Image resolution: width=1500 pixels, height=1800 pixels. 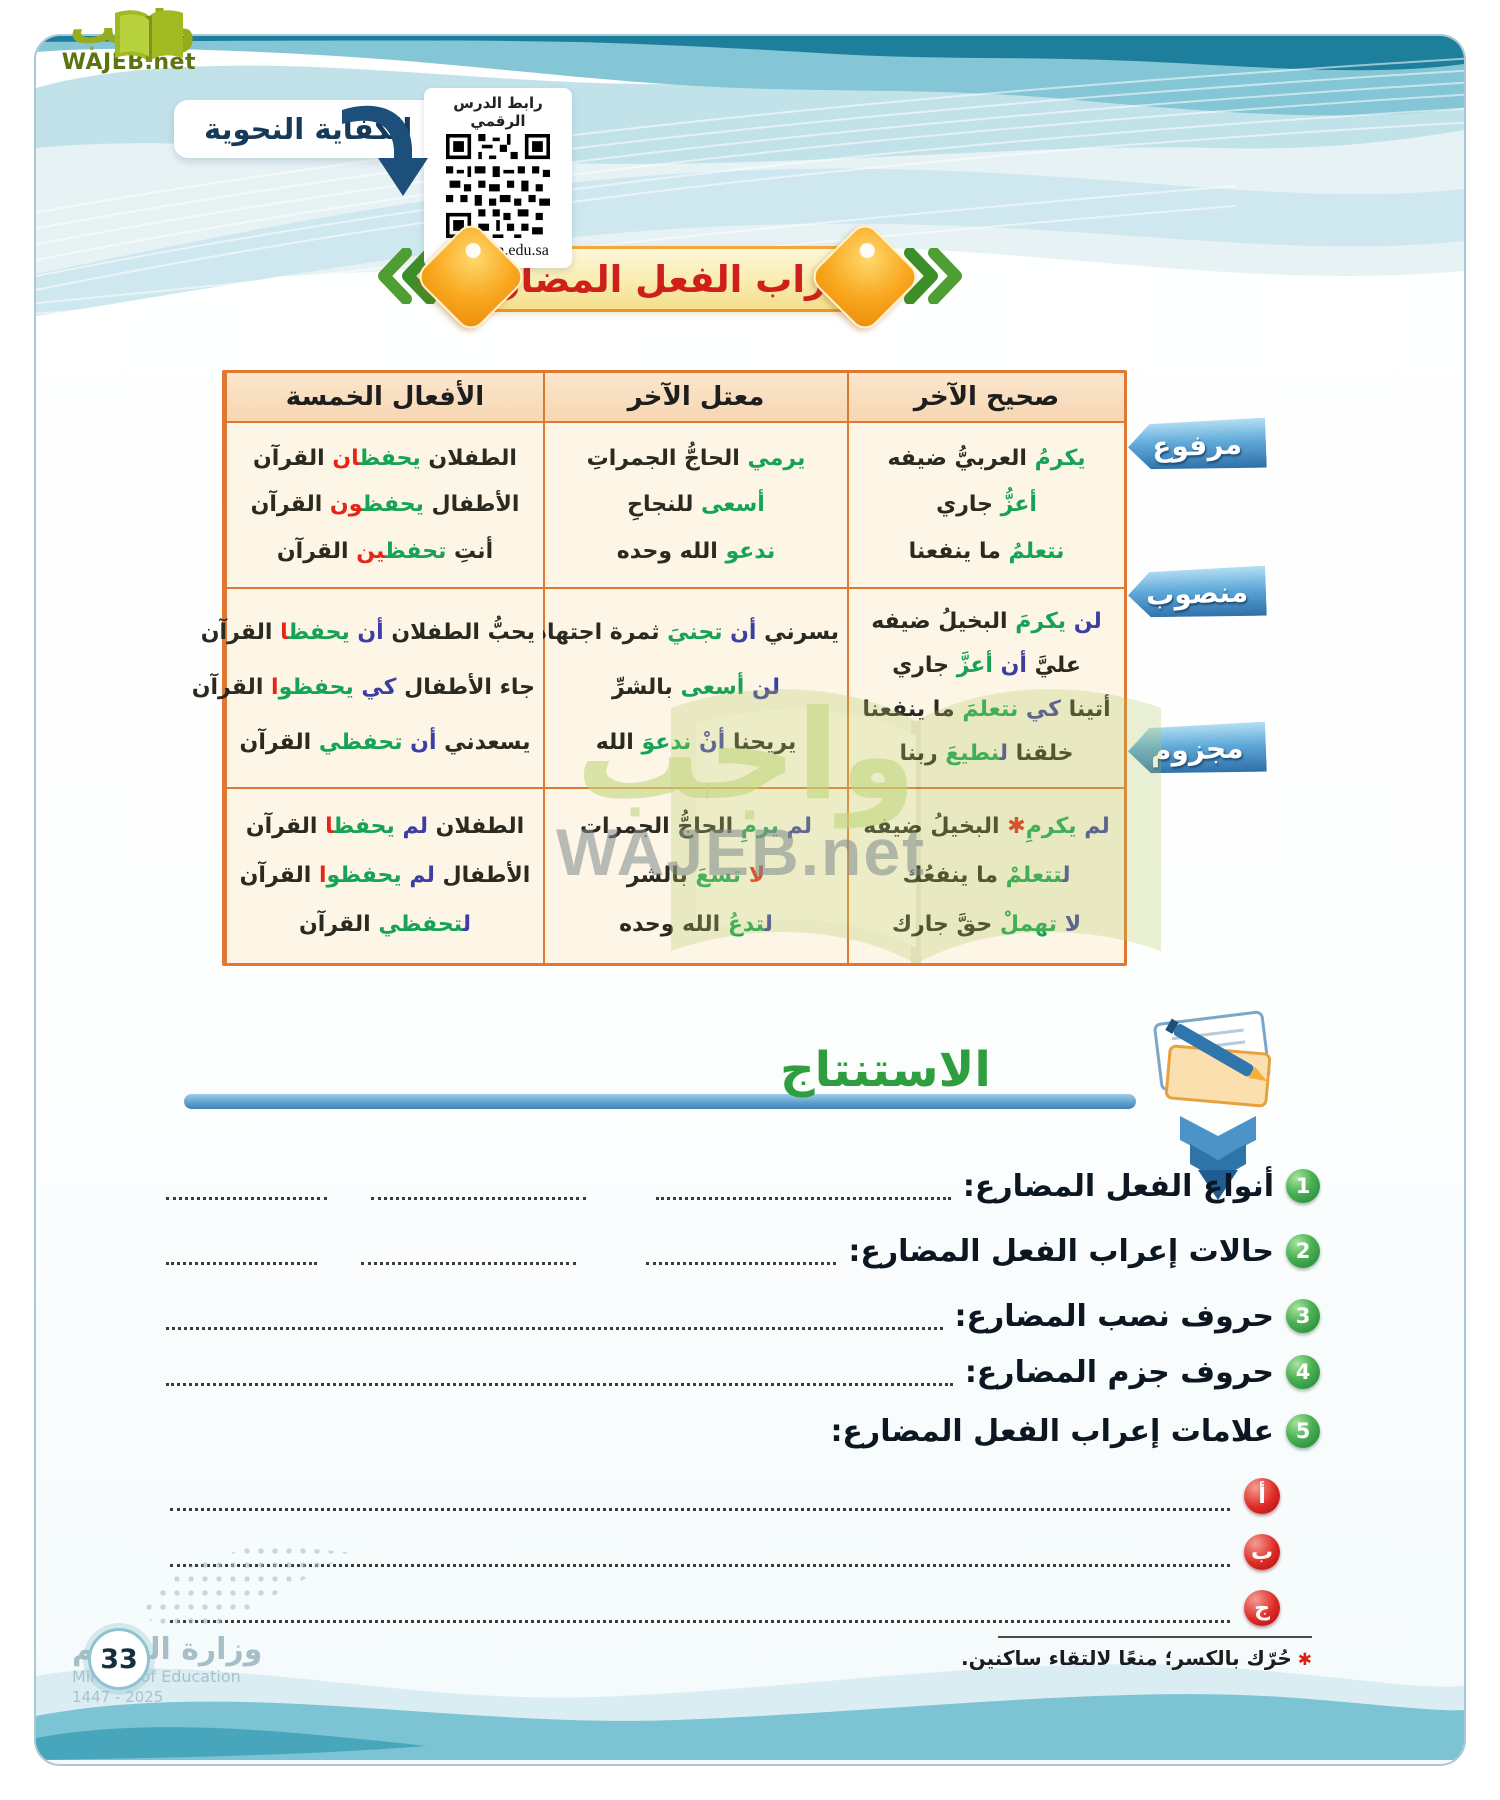 I want to click on item-label: علامات إعراب الفعل المضارع:, so click(x=1052, y=1431).